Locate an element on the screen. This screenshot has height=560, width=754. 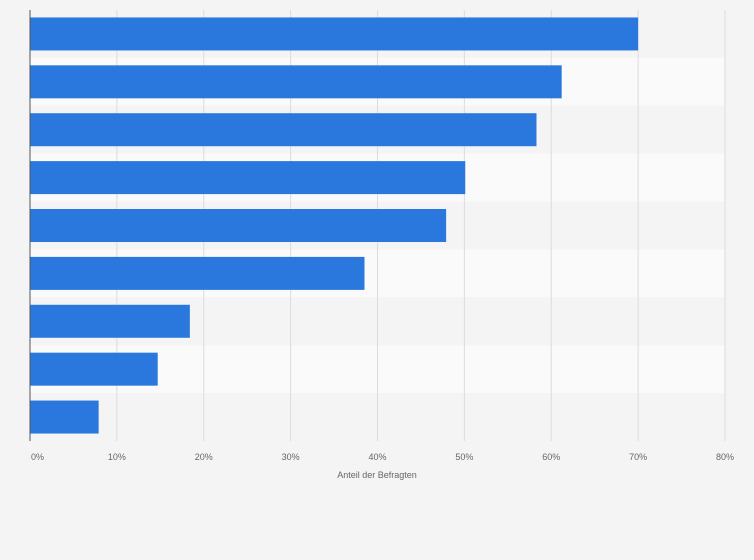
x-tick-label: 50% is located at coordinates (464, 457).